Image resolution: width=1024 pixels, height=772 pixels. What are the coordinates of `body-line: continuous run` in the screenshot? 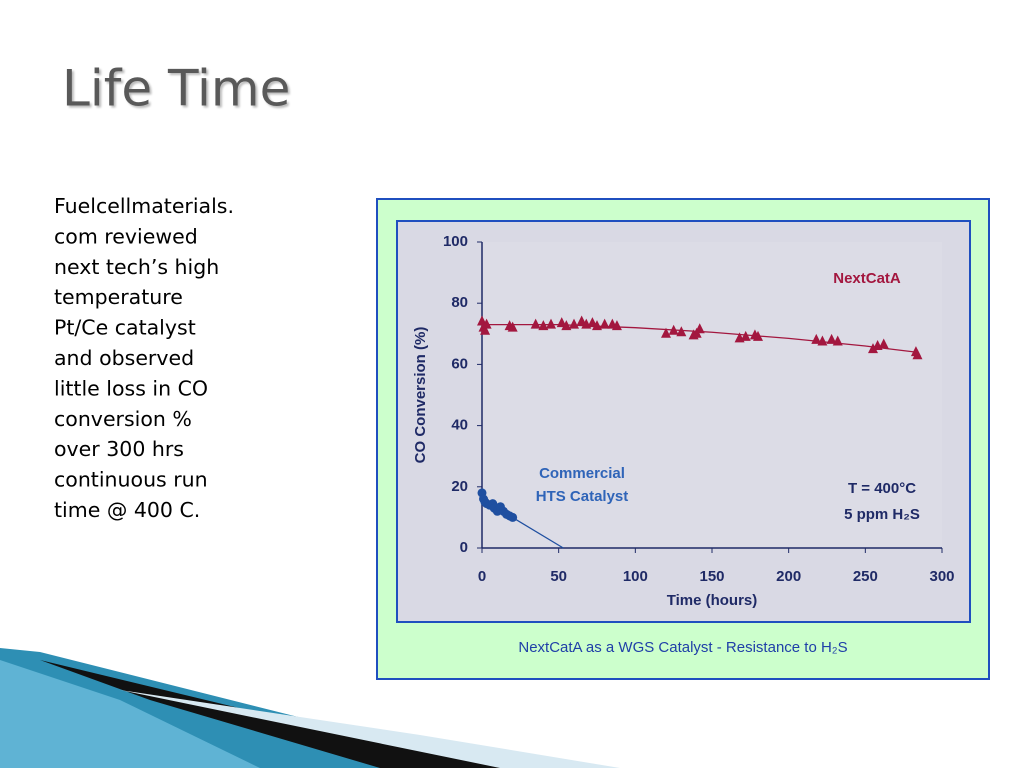 It's located at (131, 480).